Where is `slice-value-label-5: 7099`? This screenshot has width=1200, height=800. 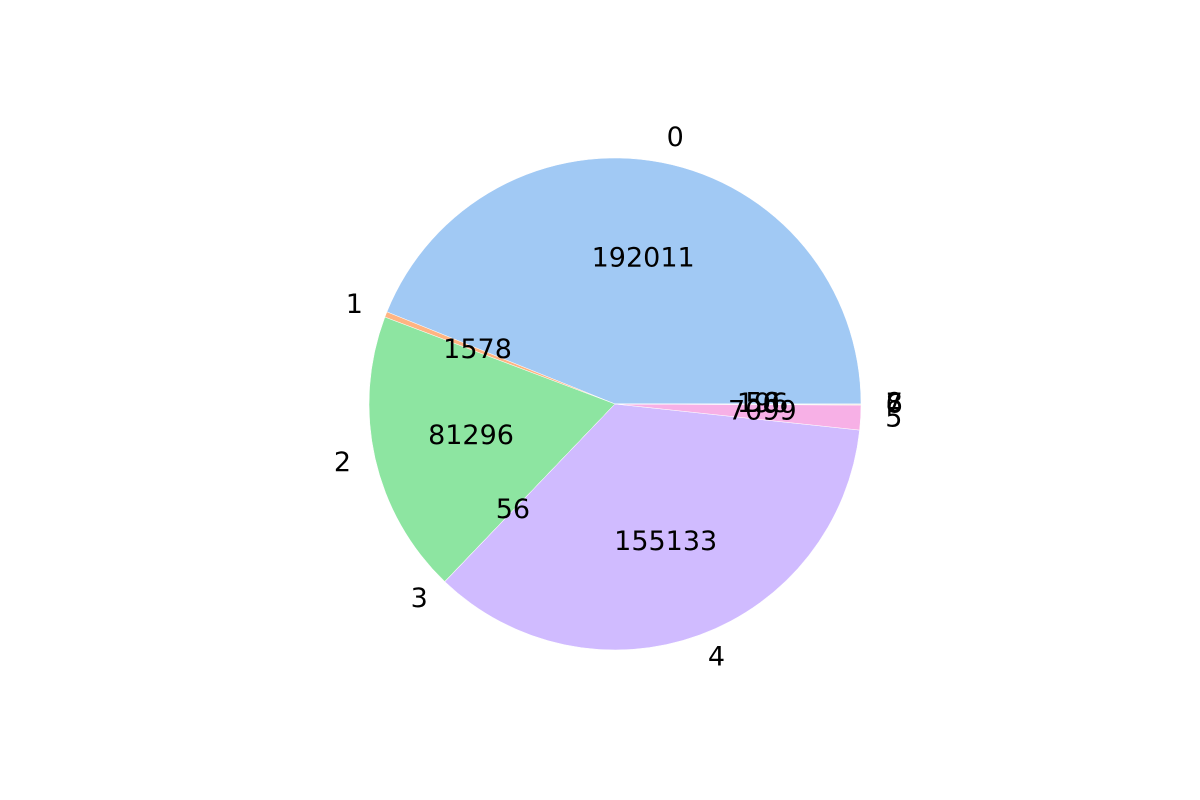
slice-value-label-5: 7099 is located at coordinates (762, 411).